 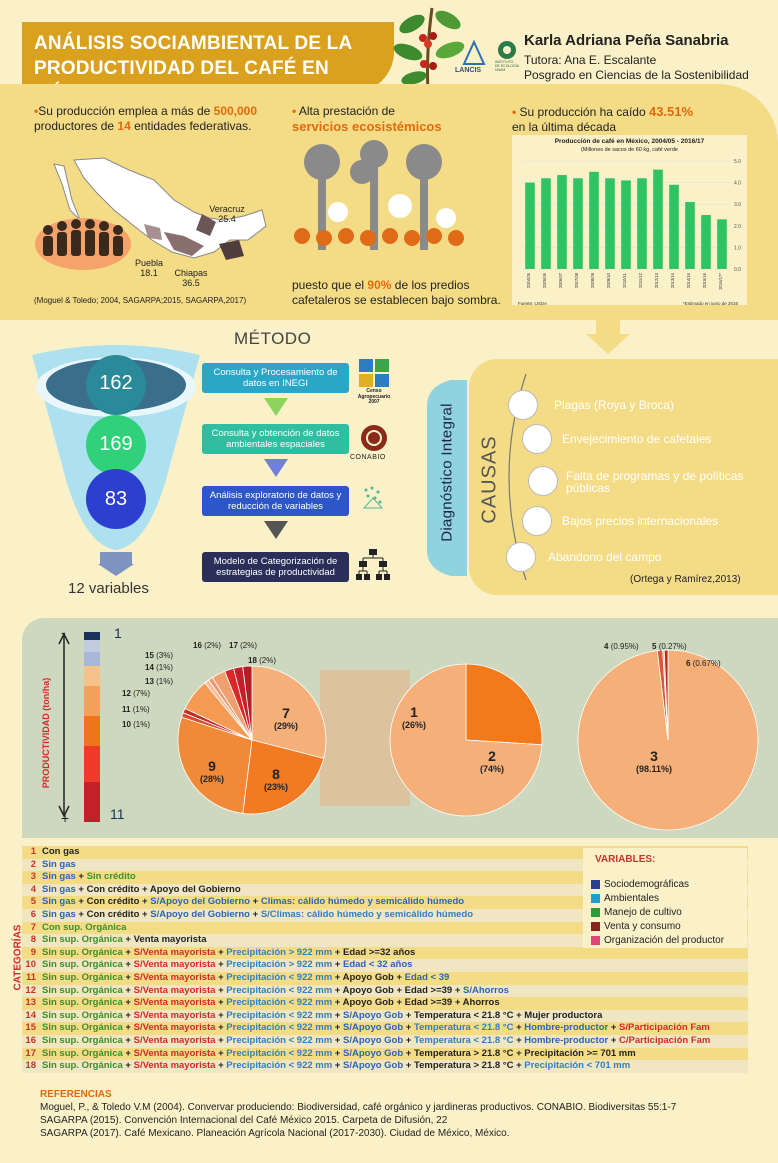 I want to click on pie1-label-17: 17 (2%), so click(x=243, y=645).